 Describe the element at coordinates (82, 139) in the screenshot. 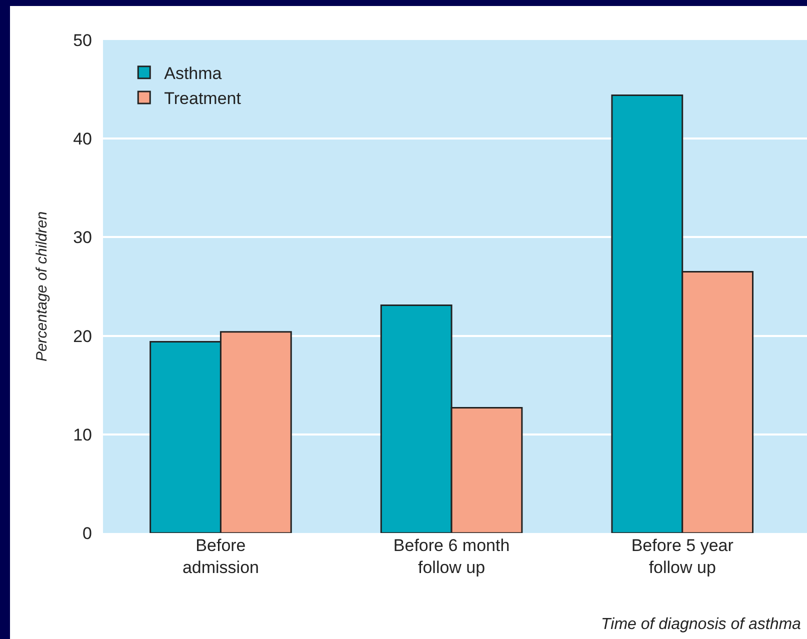

I see `y-tick-label: 40` at that location.